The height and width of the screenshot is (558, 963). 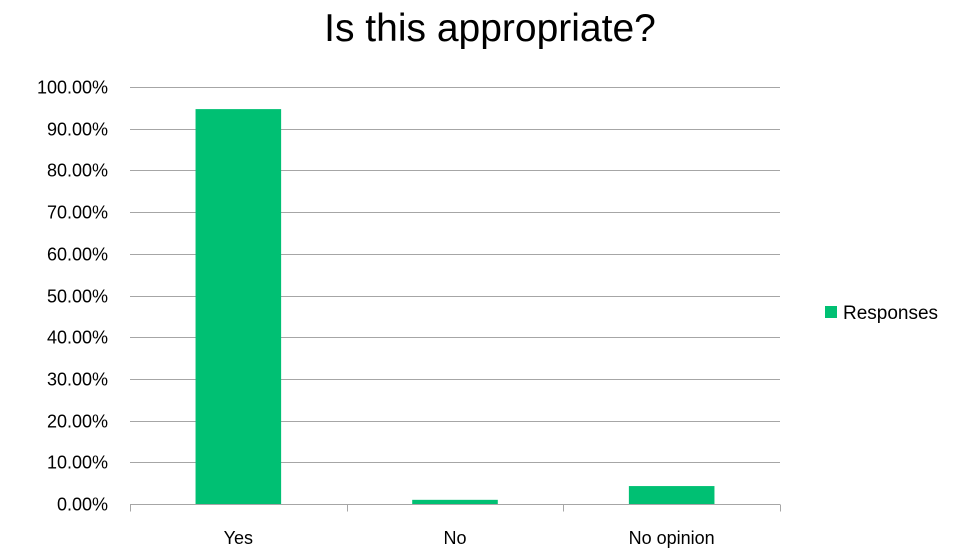 I want to click on y-tick-label: 80.00%, so click(x=77, y=171).